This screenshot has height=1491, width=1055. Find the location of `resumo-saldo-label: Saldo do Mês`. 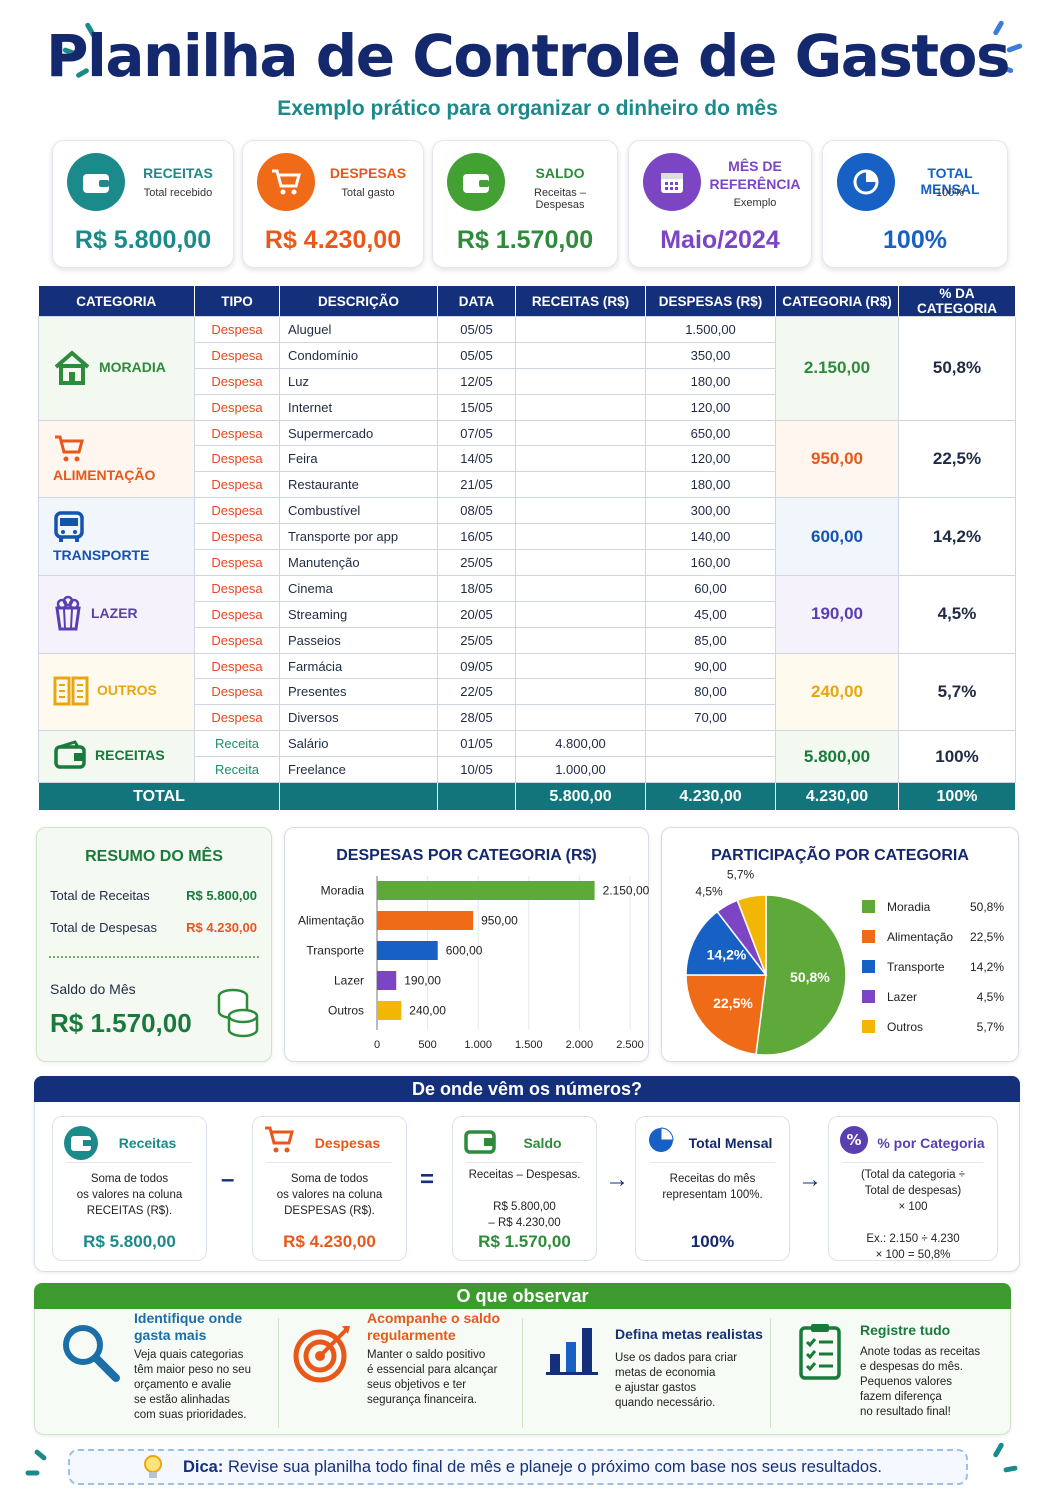

resumo-saldo-label: Saldo do Mês is located at coordinates (93, 989).